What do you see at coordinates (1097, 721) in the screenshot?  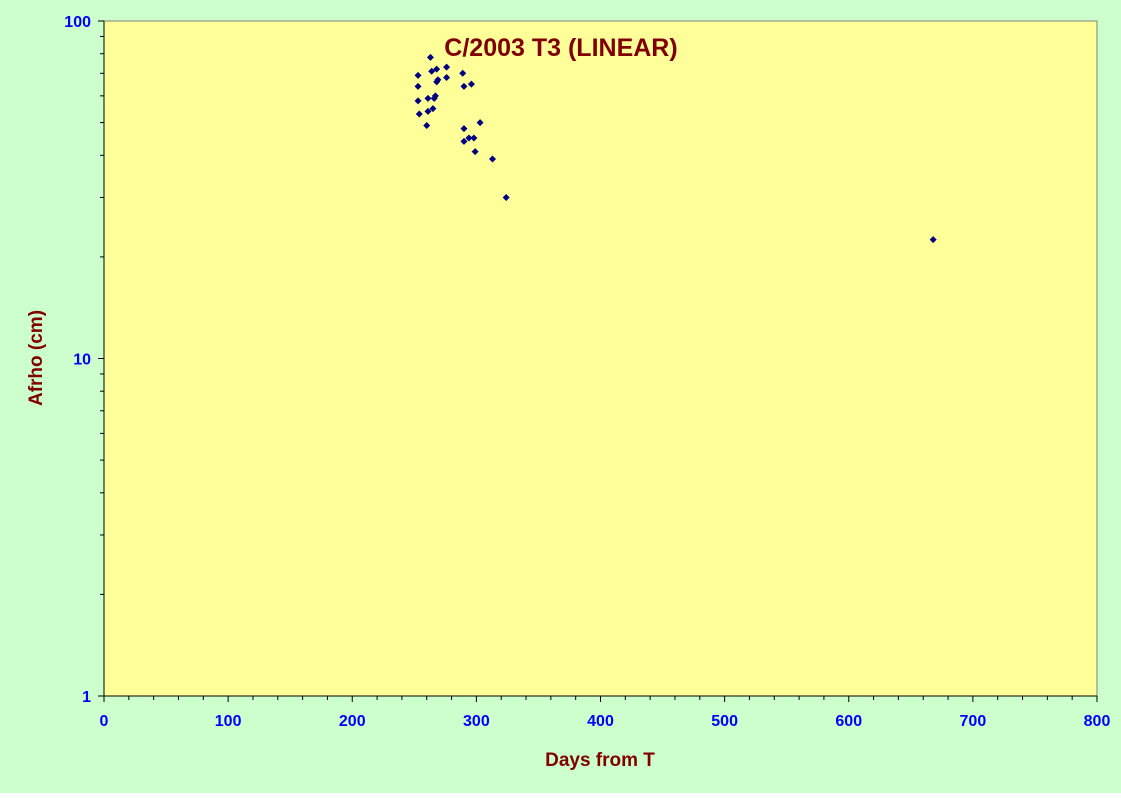 I see `x-tick-label: 800` at bounding box center [1097, 721].